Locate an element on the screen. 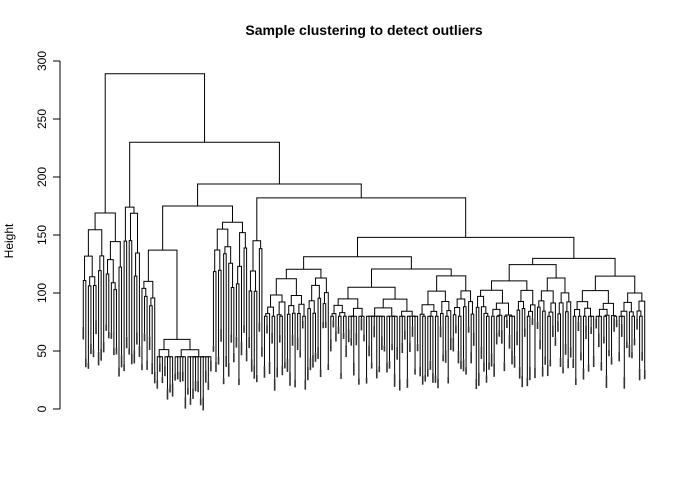  y-tick-label: 0 is located at coordinates (42, 408).